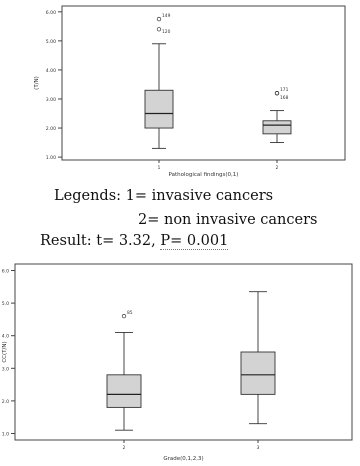 The image size is (360, 466). I want to click on chart1-ytick-label-3: 4.00, so click(51, 71).